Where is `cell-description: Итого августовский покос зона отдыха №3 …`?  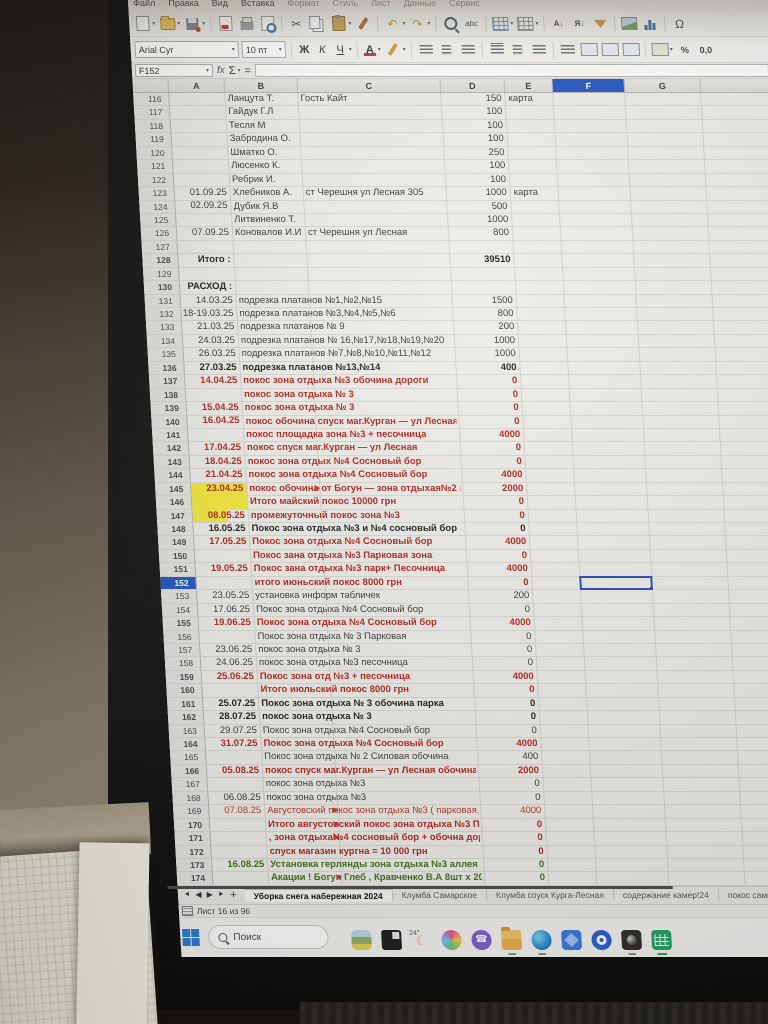
cell-description: Итого августовский покос зона отдыха №3 … is located at coordinates (372, 825).